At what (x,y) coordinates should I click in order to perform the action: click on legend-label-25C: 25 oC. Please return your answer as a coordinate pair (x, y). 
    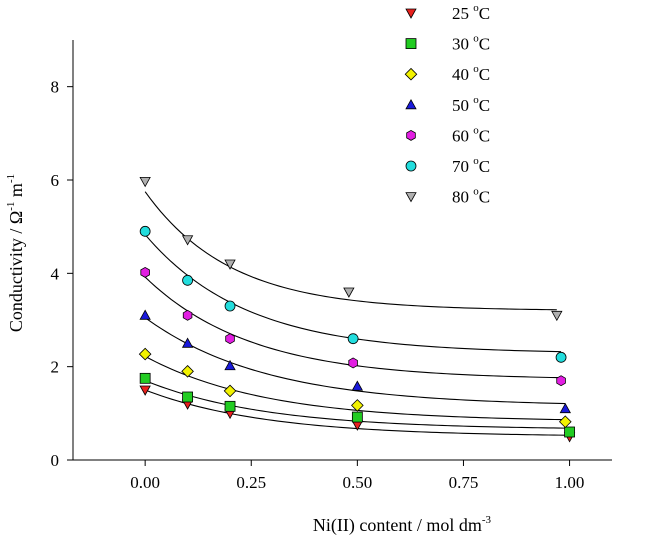
    Looking at the image, I should click on (471, 12).